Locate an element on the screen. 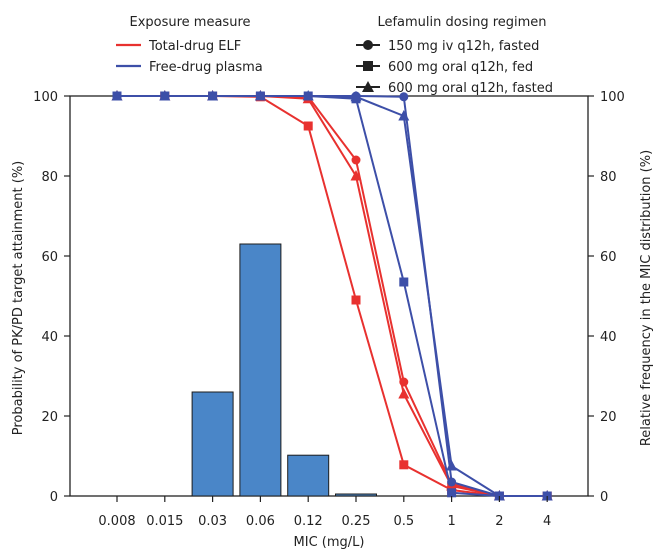 The height and width of the screenshot is (554, 656). x-tick-label-0.25: 0.25 is located at coordinates (356, 521).